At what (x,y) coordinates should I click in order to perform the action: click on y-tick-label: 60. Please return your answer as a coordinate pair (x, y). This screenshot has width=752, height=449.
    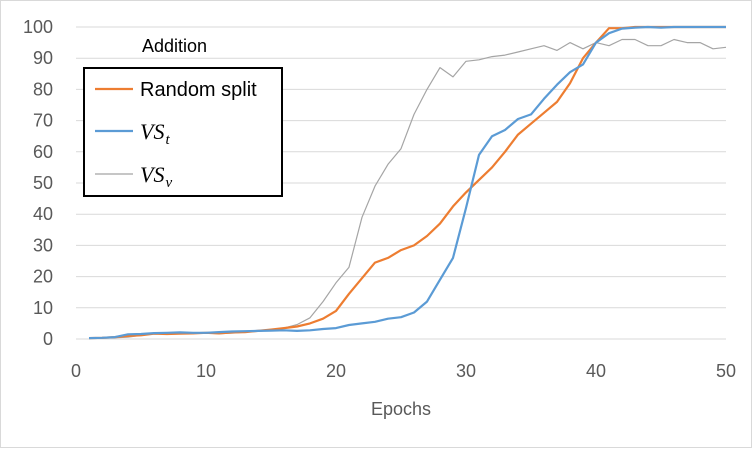
    Looking at the image, I should click on (43, 152).